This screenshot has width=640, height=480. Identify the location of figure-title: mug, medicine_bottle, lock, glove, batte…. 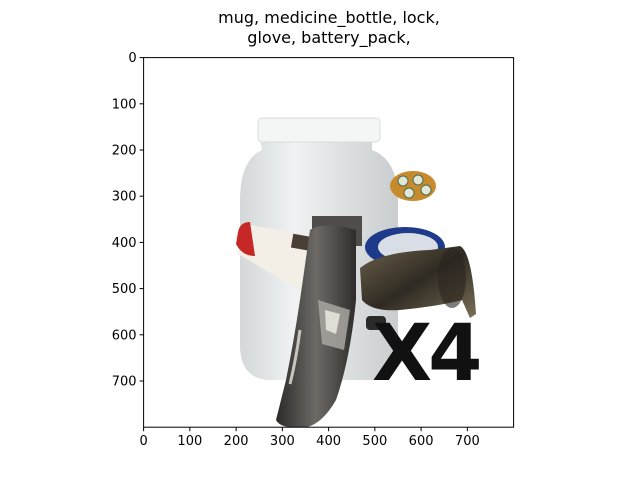
(320, 28).